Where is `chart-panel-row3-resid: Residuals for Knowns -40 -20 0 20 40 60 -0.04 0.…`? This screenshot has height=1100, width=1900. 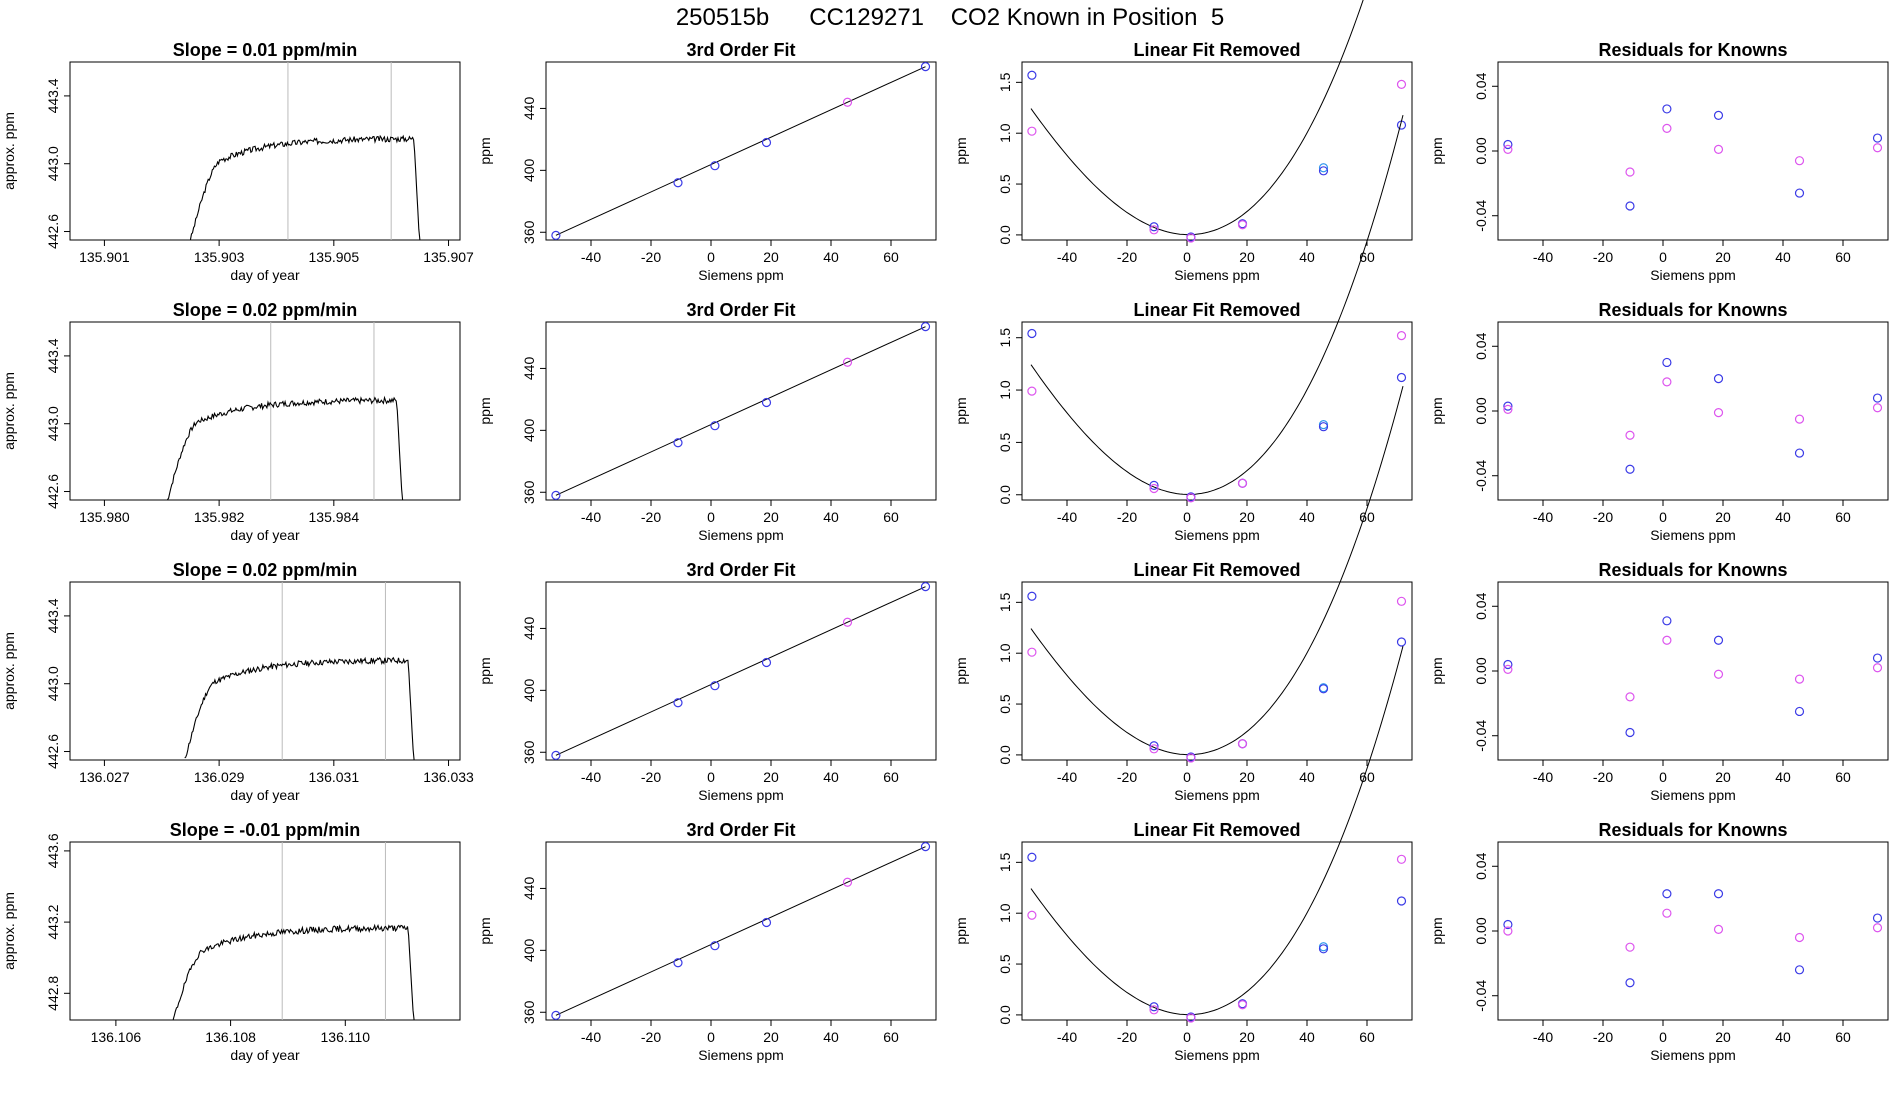 chart-panel-row3-resid: Residuals for Knowns -40 -20 0 20 40 60 -0.04 0.… is located at coordinates (1664, 686).